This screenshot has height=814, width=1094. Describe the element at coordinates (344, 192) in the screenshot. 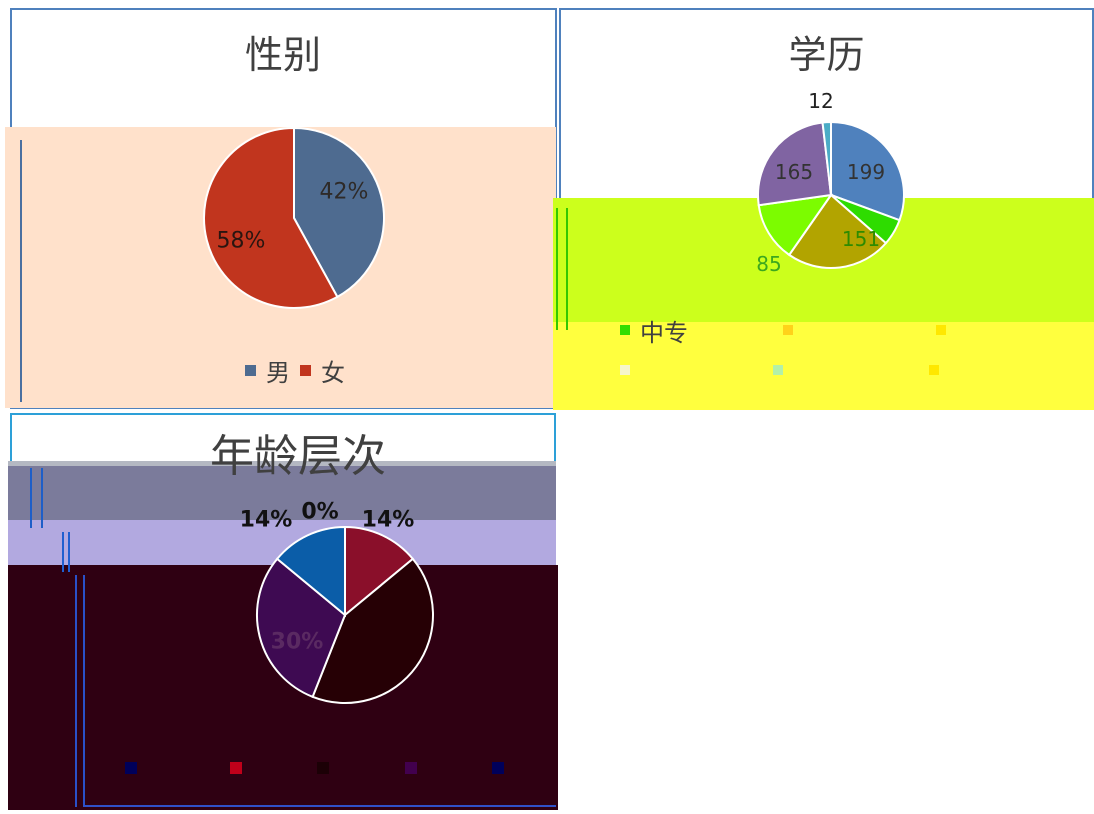

I see `data-label: 42%` at that location.